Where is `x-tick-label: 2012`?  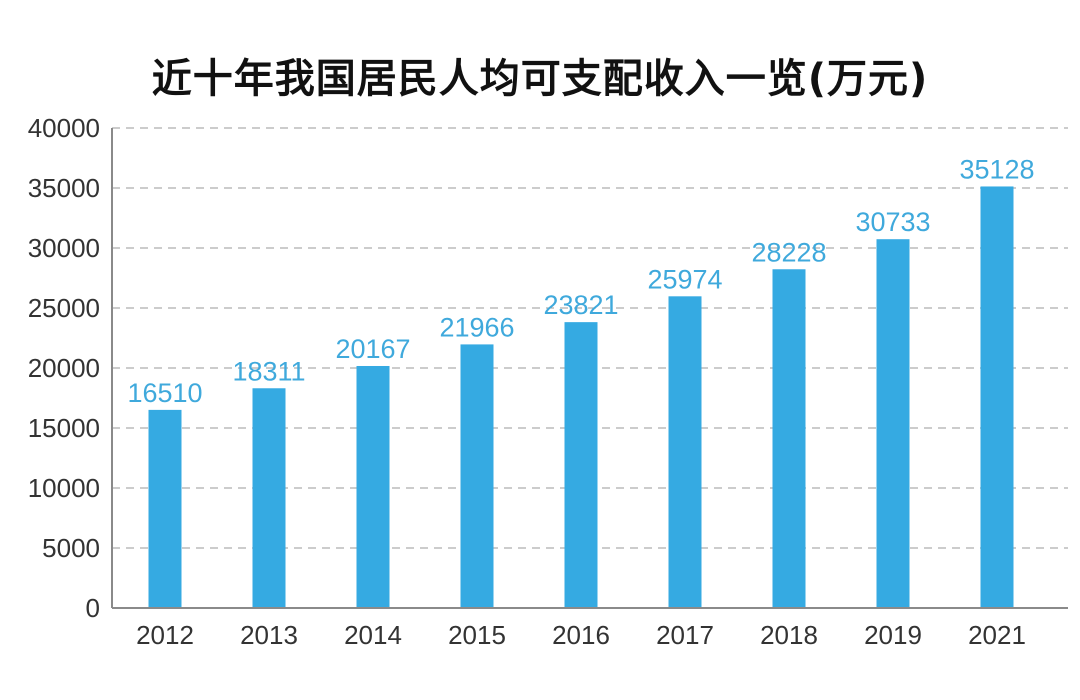
x-tick-label: 2012 is located at coordinates (165, 635).